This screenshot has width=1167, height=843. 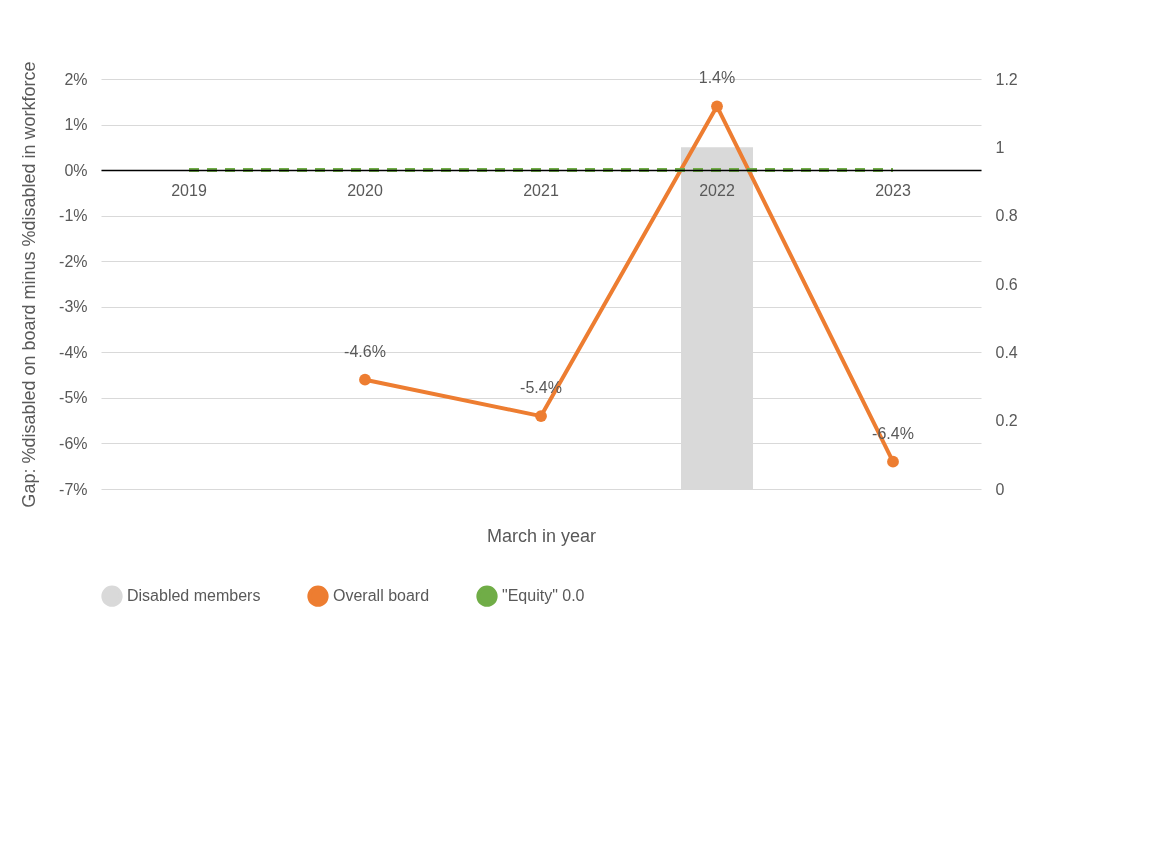 I want to click on y2-tick-label: 0.8, so click(x=1006, y=216).